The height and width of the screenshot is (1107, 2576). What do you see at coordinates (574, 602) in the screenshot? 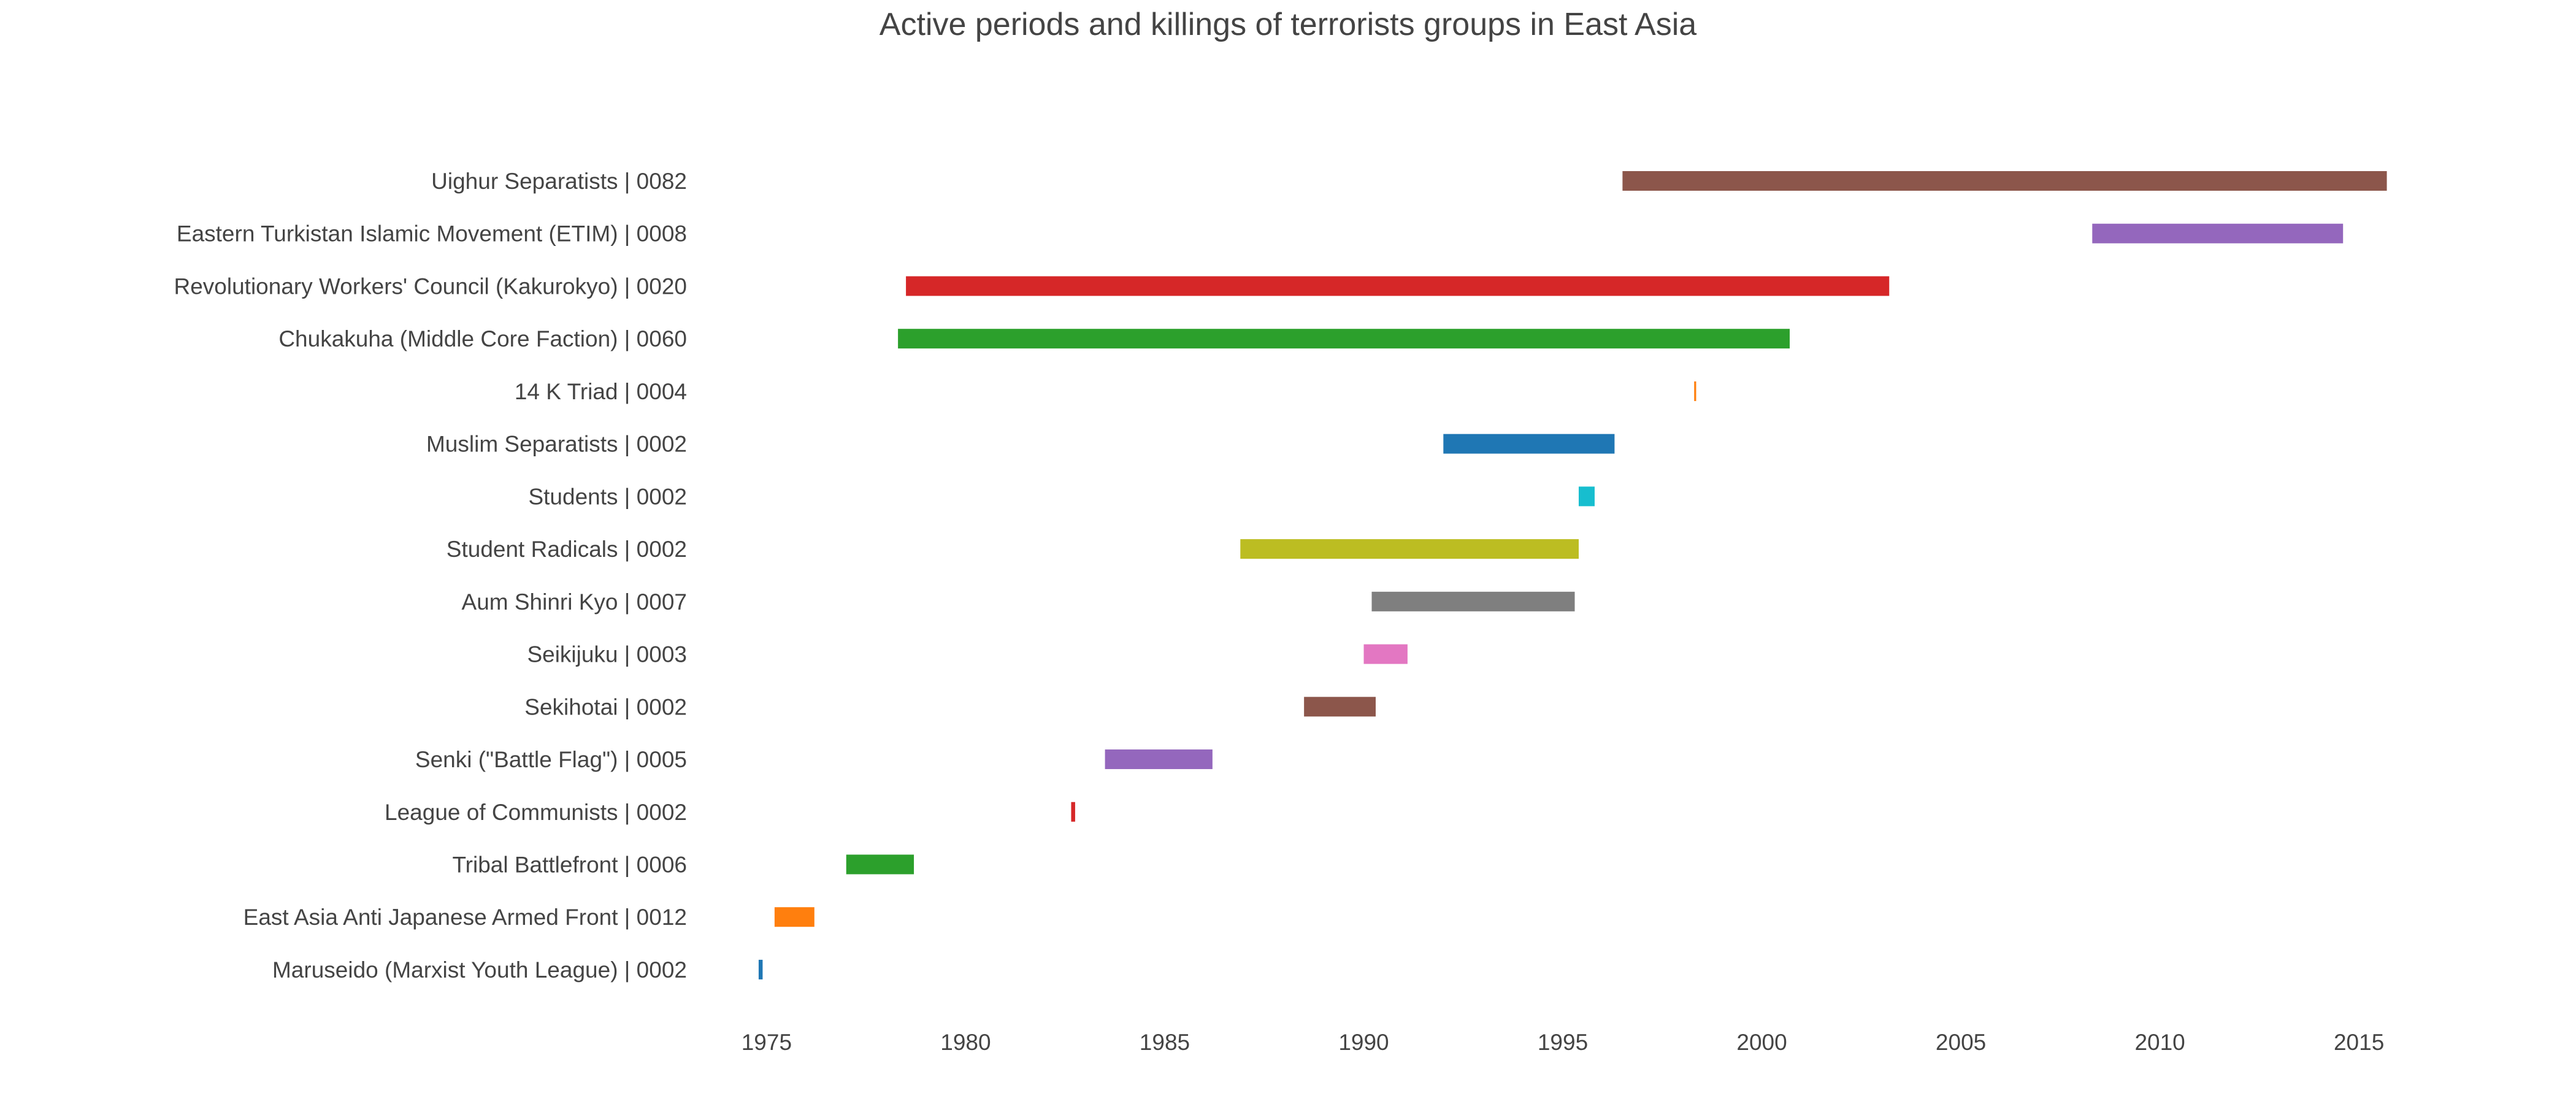
I see `category-label: Aum Shinri Kyo | 0007` at bounding box center [574, 602].